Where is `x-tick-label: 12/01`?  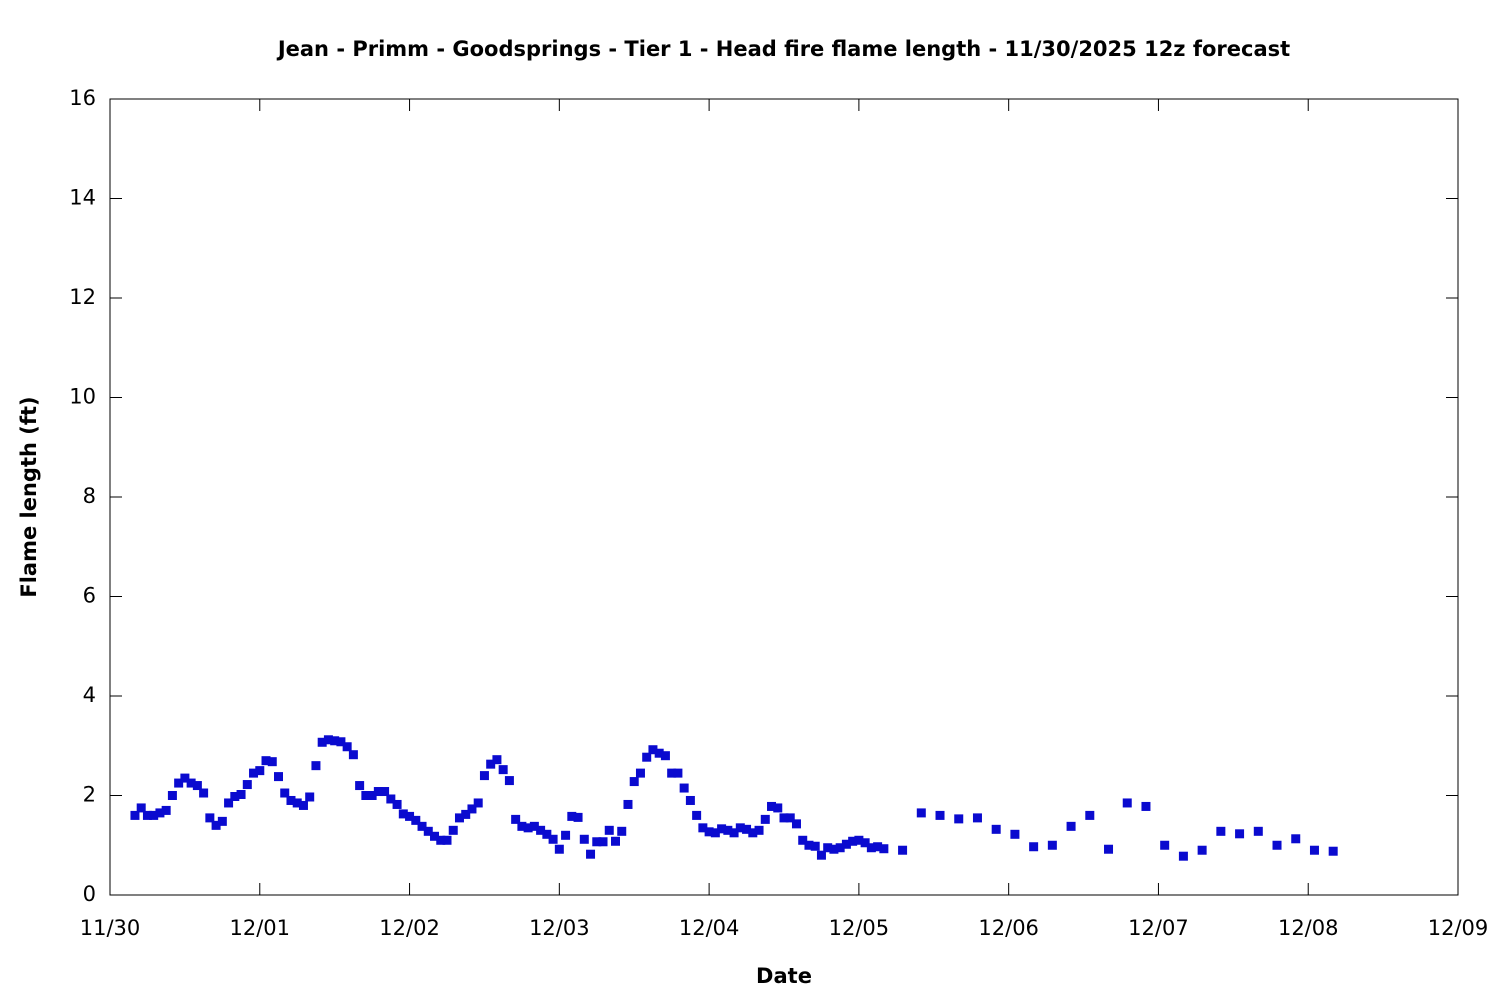
x-tick-label: 12/01 is located at coordinates (260, 928).